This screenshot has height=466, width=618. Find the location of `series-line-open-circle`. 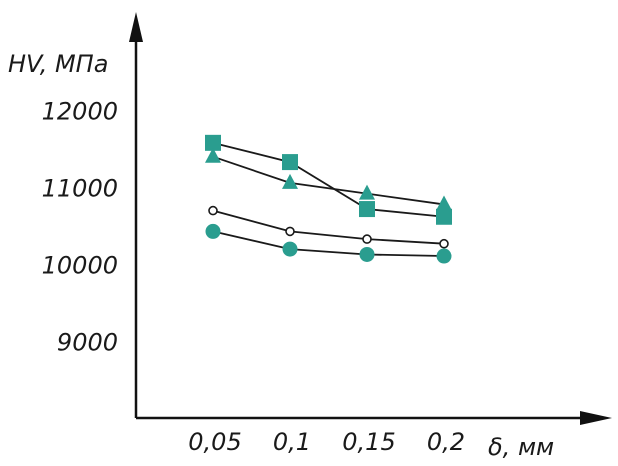

series-line-open-circle is located at coordinates (328, 227).